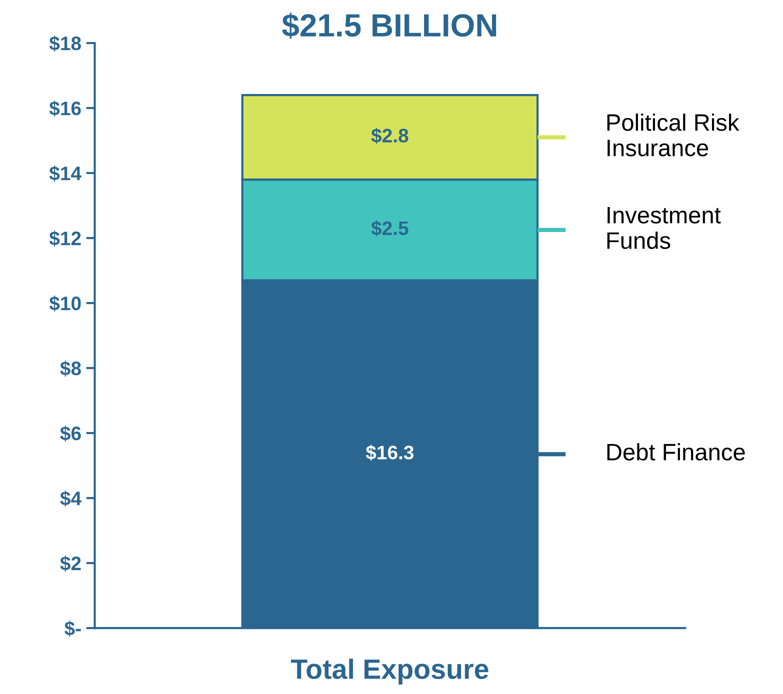  What do you see at coordinates (70, 564) in the screenshot?
I see `y-tick-label: $2` at bounding box center [70, 564].